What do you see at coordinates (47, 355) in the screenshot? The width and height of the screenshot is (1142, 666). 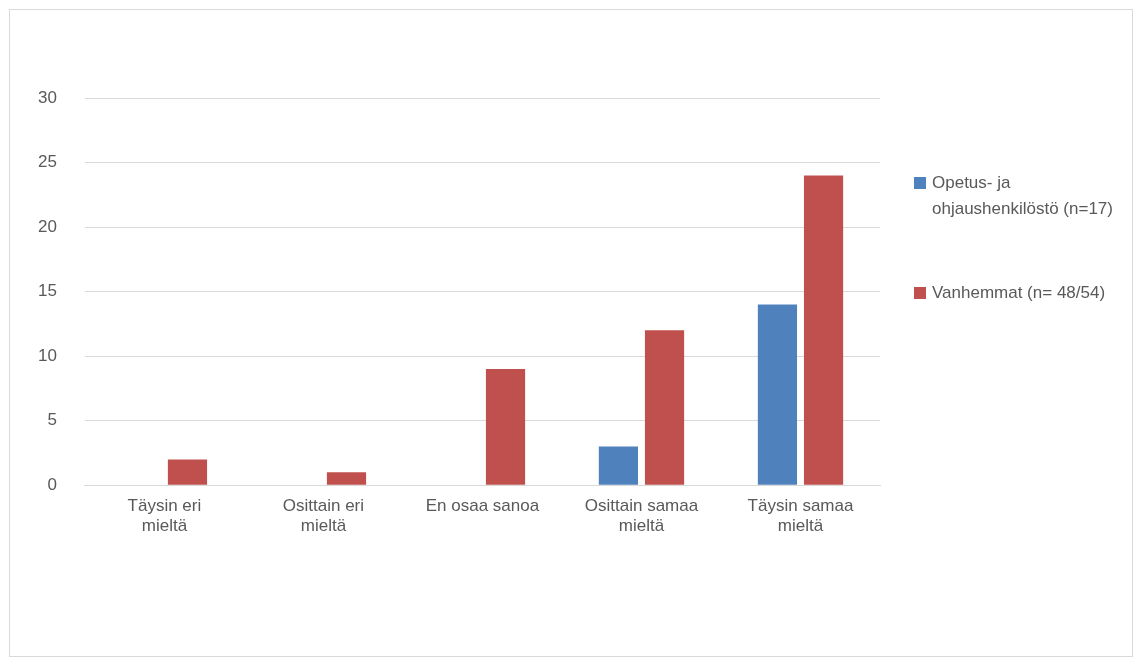 I see `y-tick-label: 10` at bounding box center [47, 355].